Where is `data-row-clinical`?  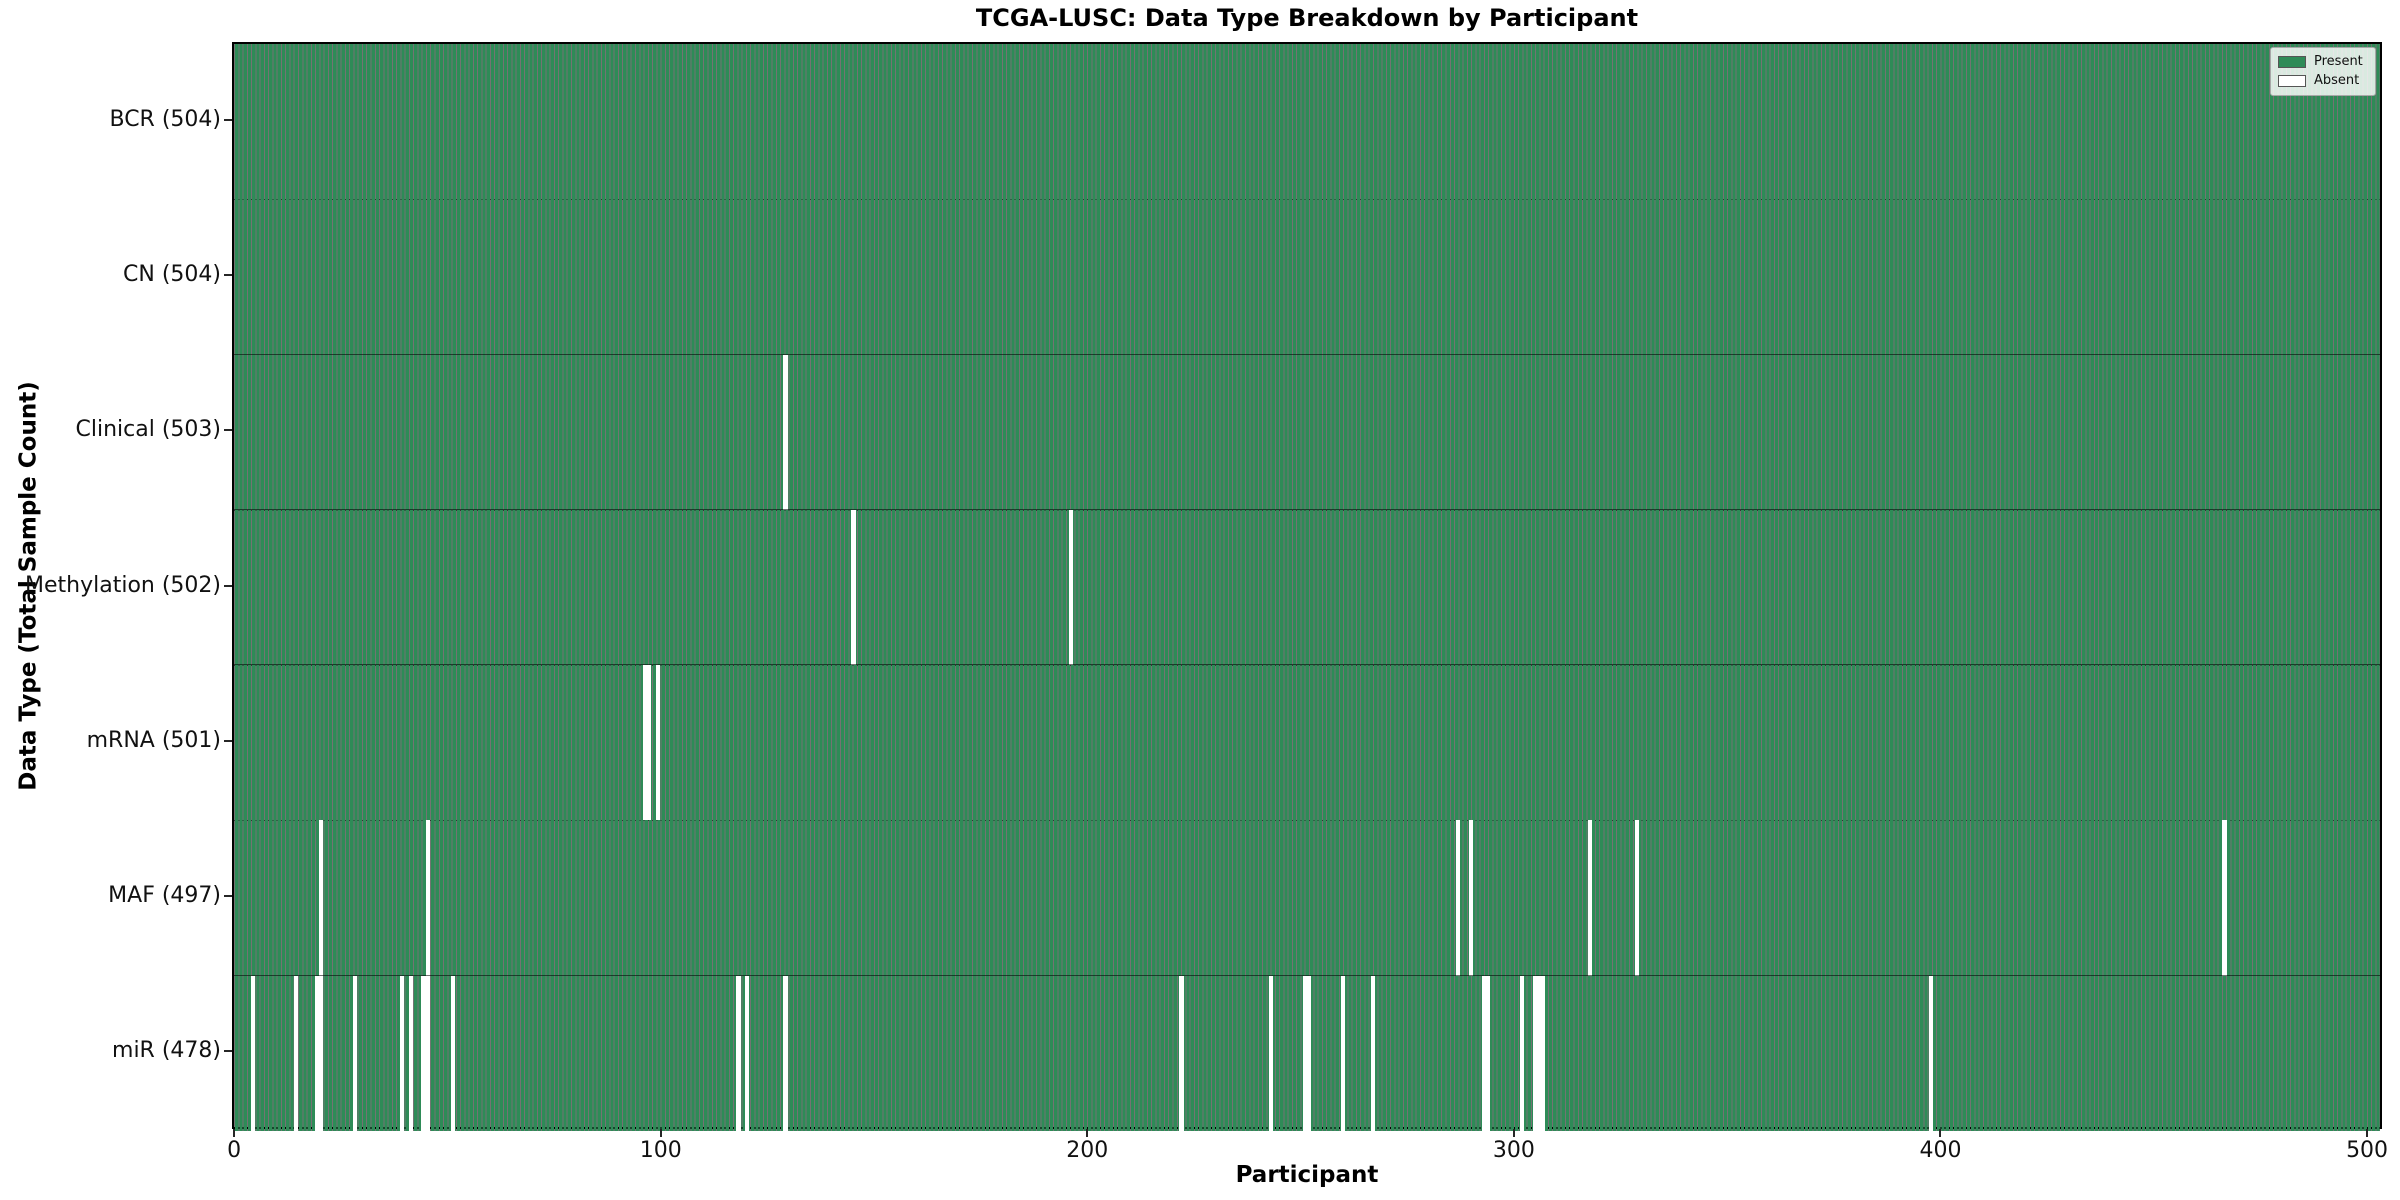
data-row-clinical is located at coordinates (1307, 432).